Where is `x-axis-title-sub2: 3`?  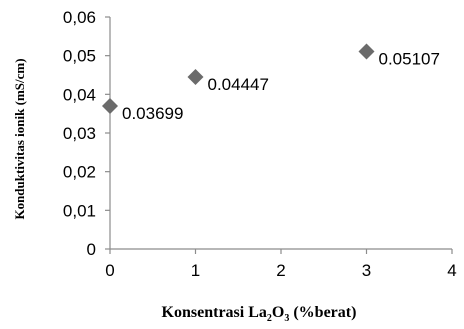 x-axis-title-sub2: 3 is located at coordinates (286, 318).